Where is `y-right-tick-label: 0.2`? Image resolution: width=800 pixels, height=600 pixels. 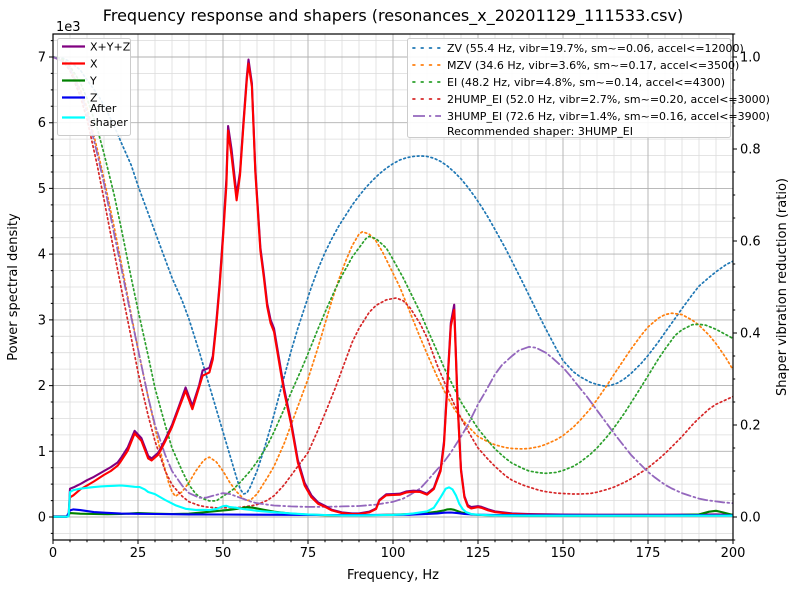 y-right-tick-label: 0.2 is located at coordinates (750, 426).